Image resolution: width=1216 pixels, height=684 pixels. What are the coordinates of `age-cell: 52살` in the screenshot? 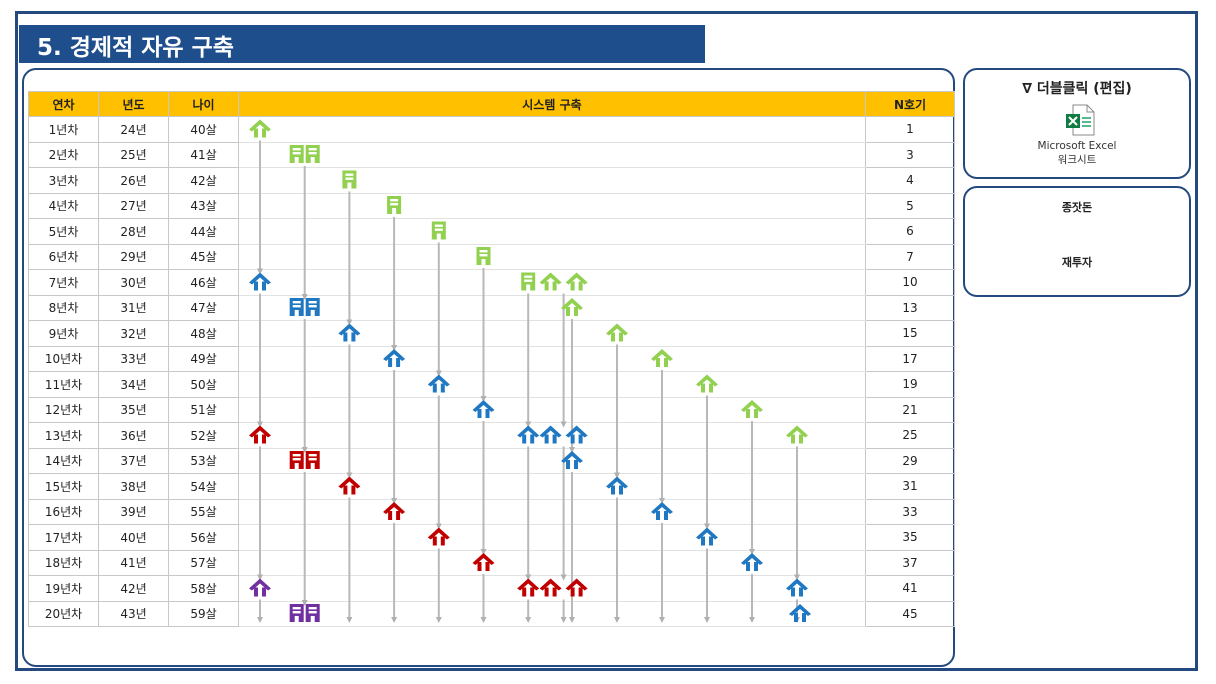 It's located at (203, 435).